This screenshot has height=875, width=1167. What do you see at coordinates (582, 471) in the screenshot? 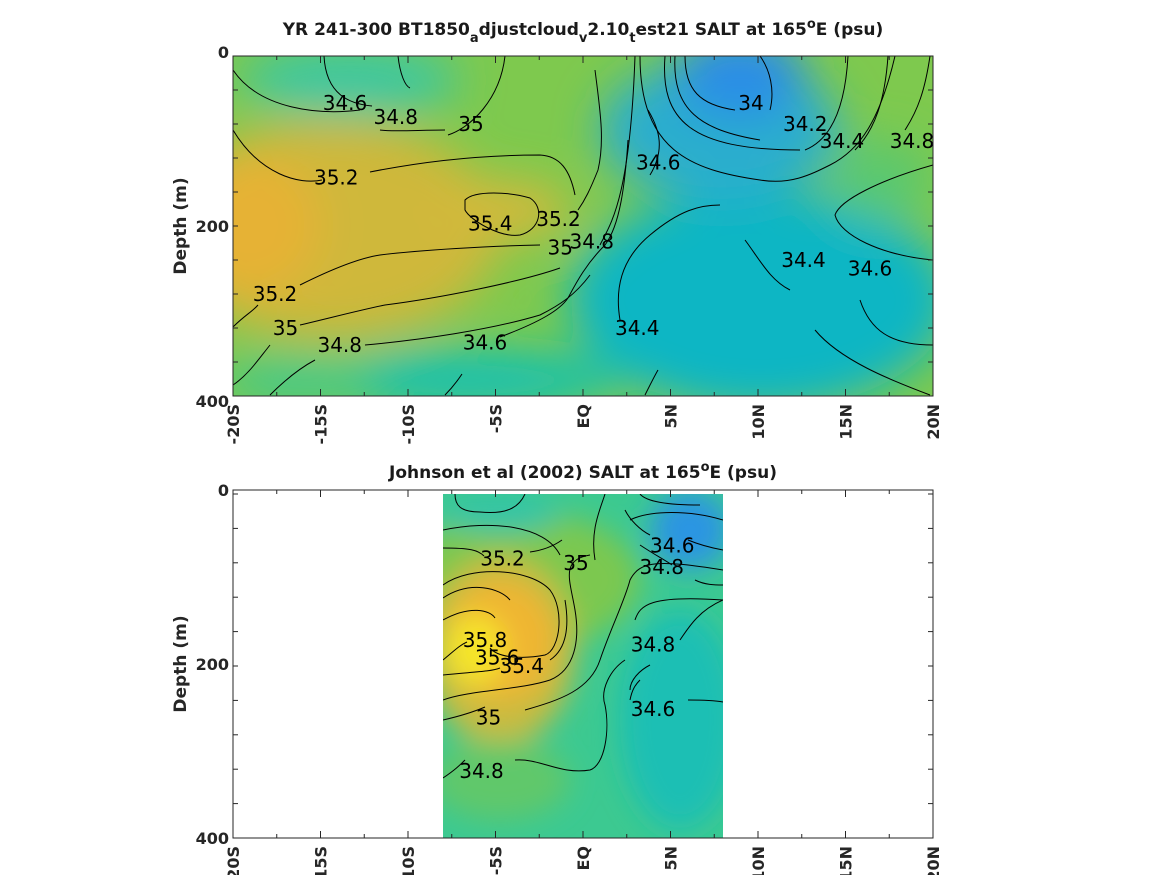
I see `bottom-chart-title: Johnson et al (2002) SALT at 165oE (psu)` at bounding box center [582, 471].